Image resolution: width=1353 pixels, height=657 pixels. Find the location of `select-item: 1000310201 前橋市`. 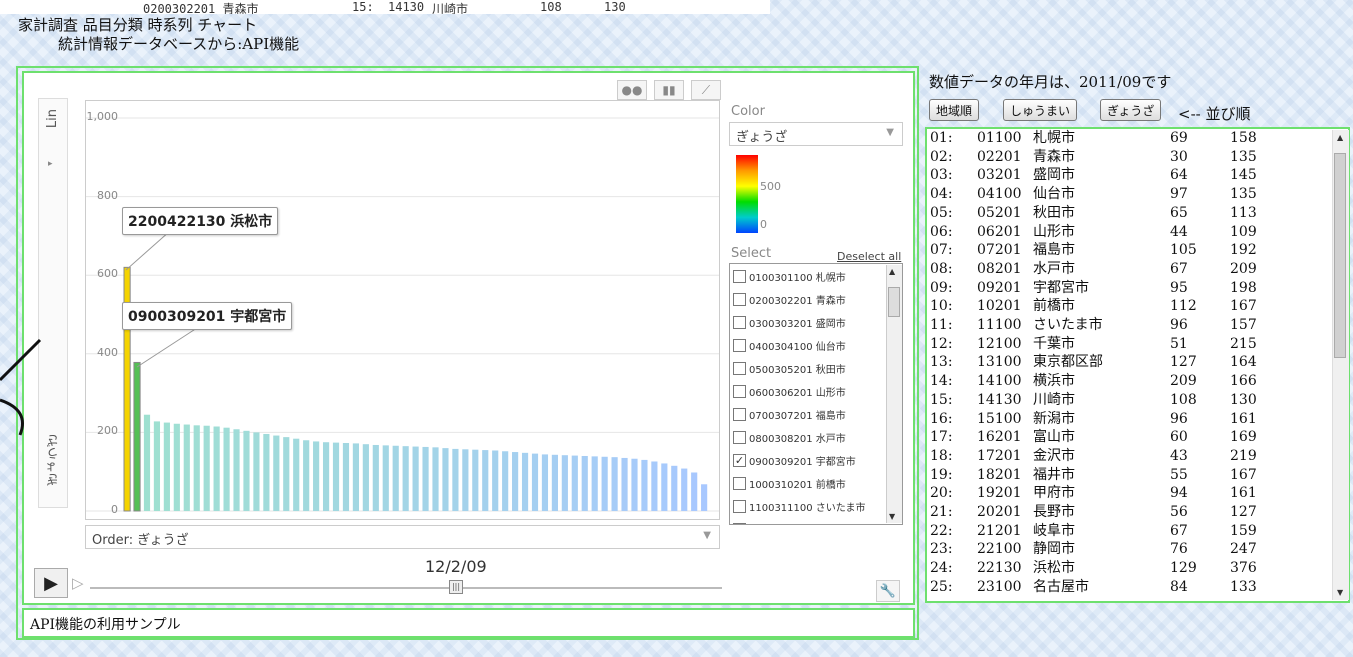

select-item: 1000310201 前橋市 is located at coordinates (789, 483).